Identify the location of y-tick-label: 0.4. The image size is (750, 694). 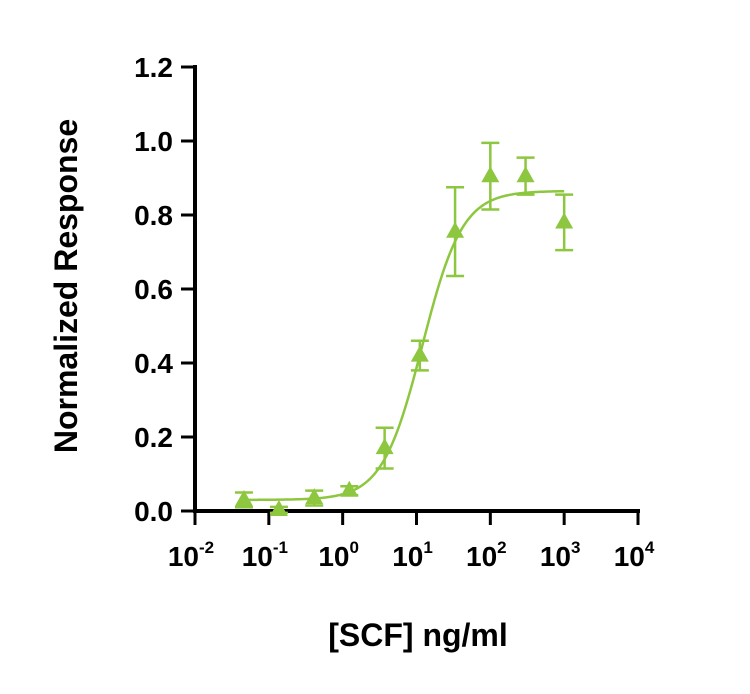
(153, 363).